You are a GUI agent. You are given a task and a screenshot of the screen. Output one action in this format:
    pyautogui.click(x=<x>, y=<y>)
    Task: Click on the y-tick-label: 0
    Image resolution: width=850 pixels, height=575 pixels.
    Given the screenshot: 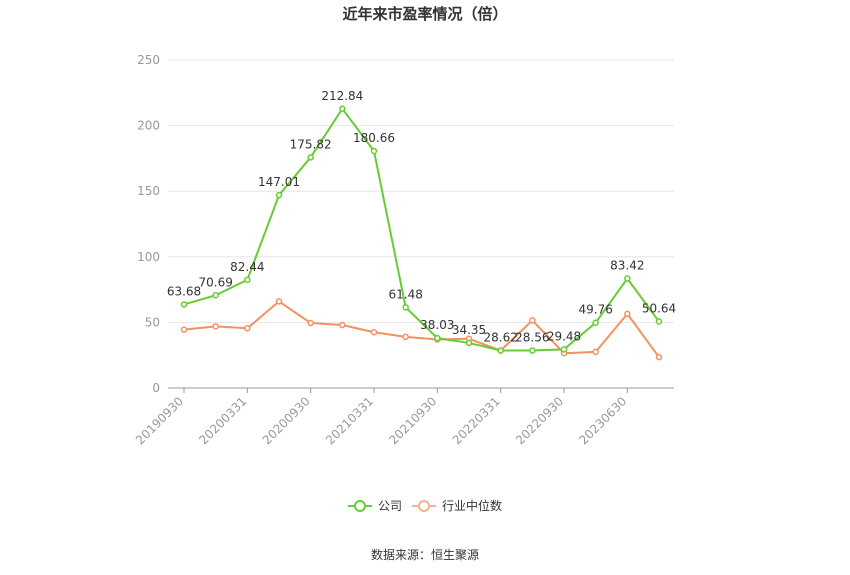 What is the action you would take?
    pyautogui.click(x=156, y=388)
    